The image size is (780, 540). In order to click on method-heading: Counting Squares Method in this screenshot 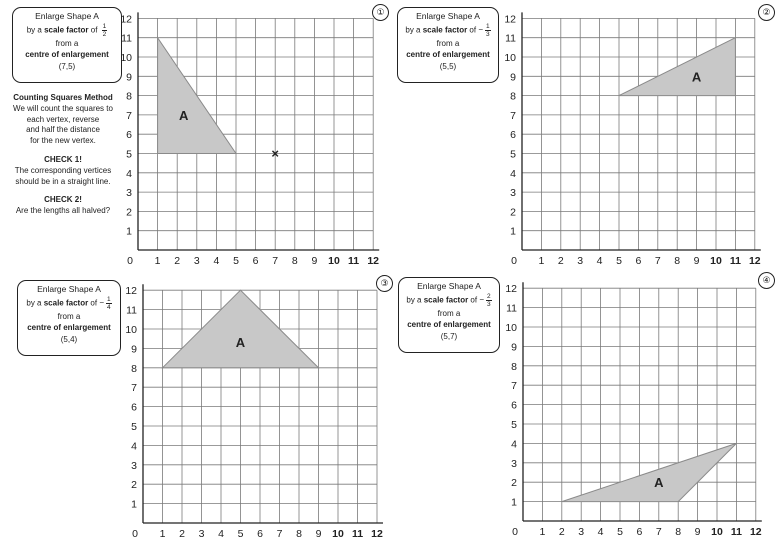, I will do `click(63, 97)`.